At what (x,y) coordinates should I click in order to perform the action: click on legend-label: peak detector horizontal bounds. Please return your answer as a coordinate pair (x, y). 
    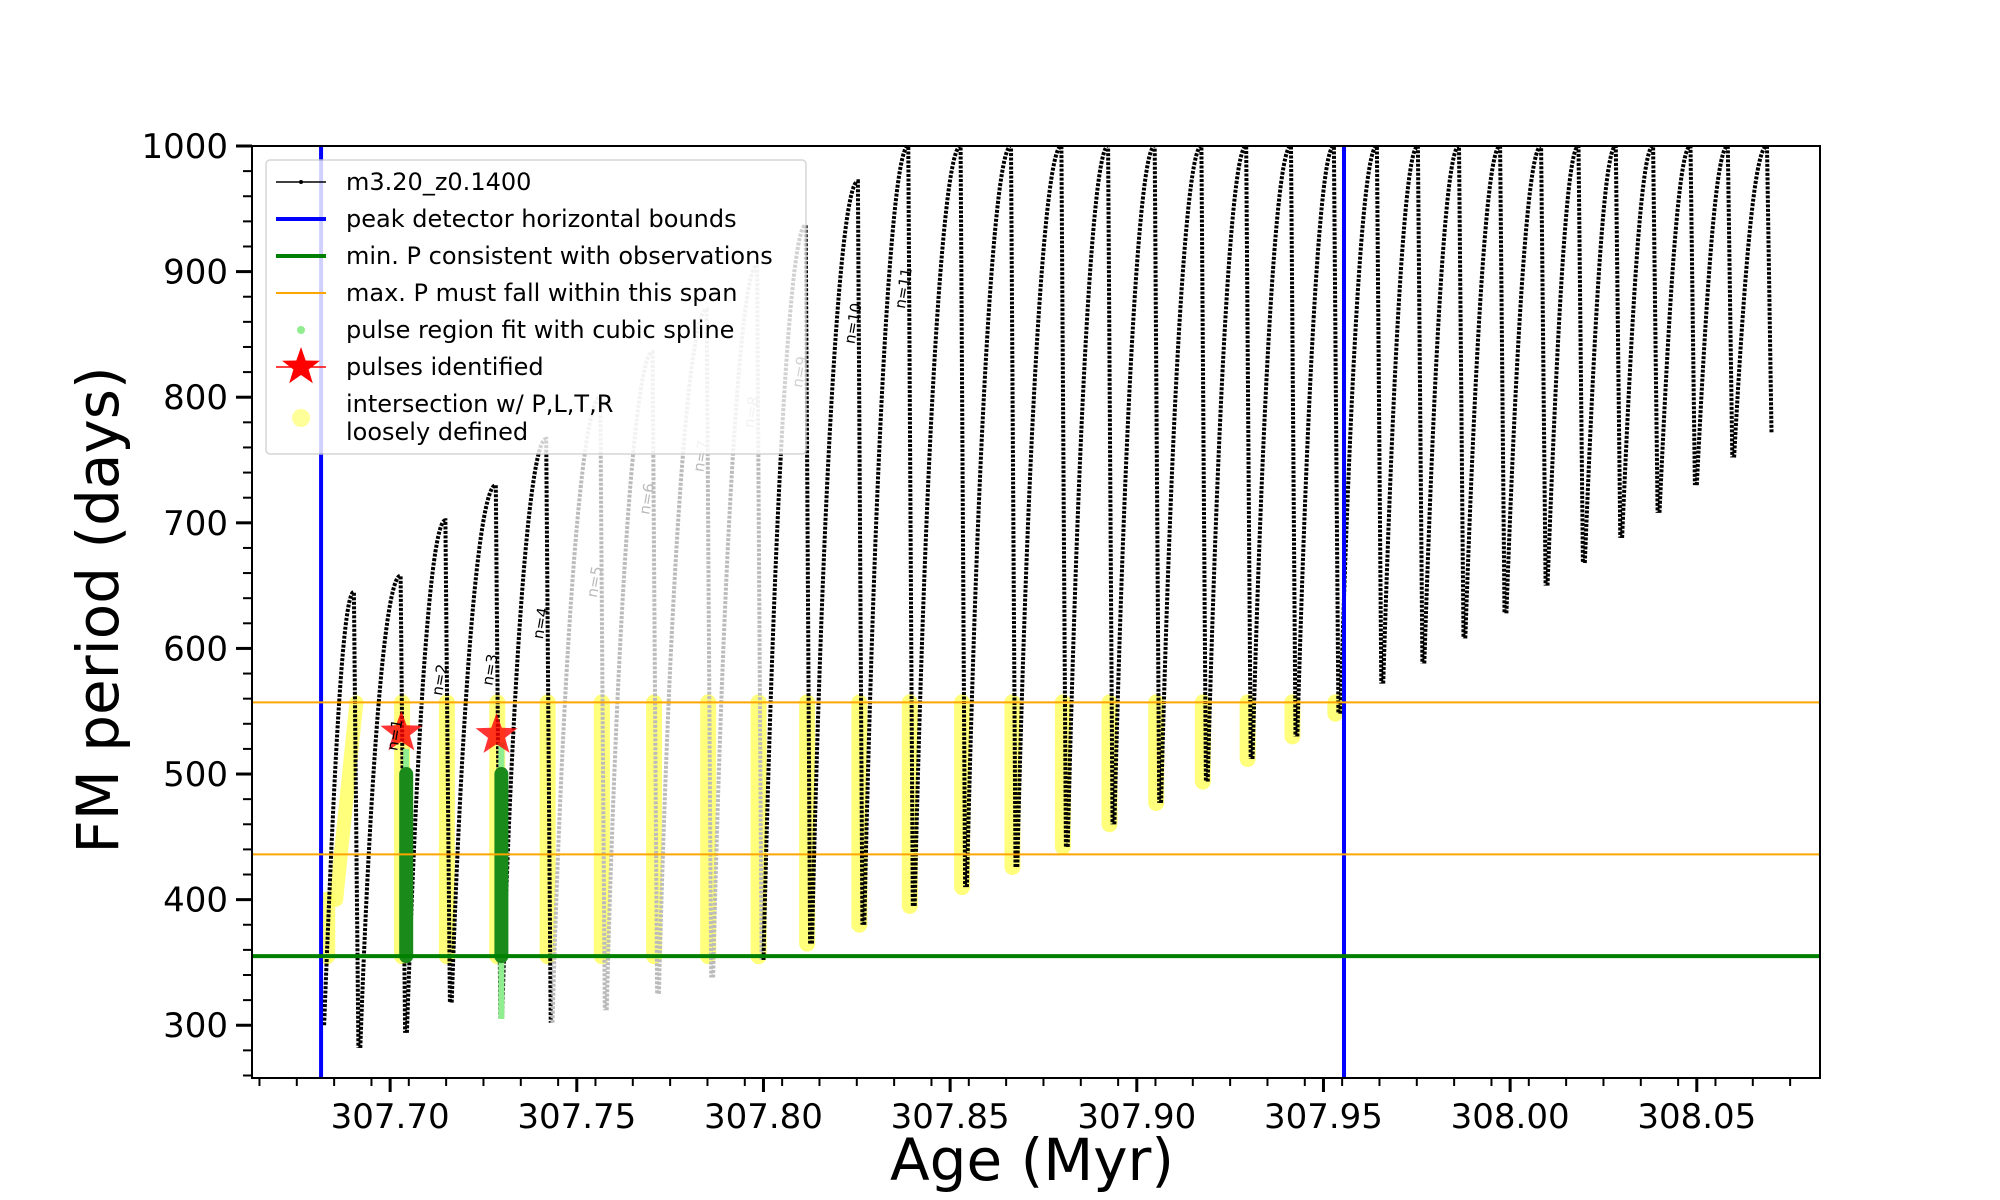
    Looking at the image, I should click on (541, 219).